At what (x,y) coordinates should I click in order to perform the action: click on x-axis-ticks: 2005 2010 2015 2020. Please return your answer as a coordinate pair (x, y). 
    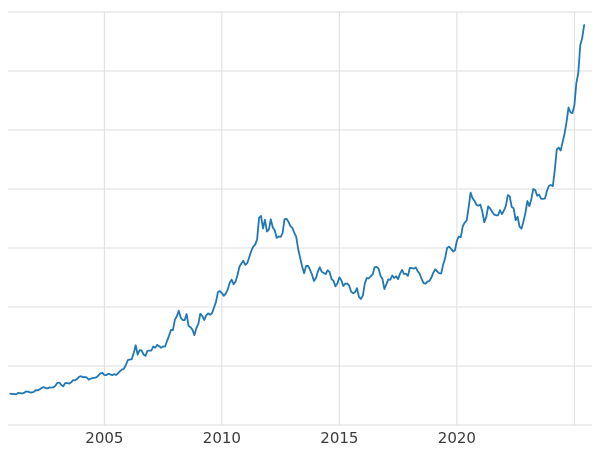
    Looking at the image, I should click on (280, 438).